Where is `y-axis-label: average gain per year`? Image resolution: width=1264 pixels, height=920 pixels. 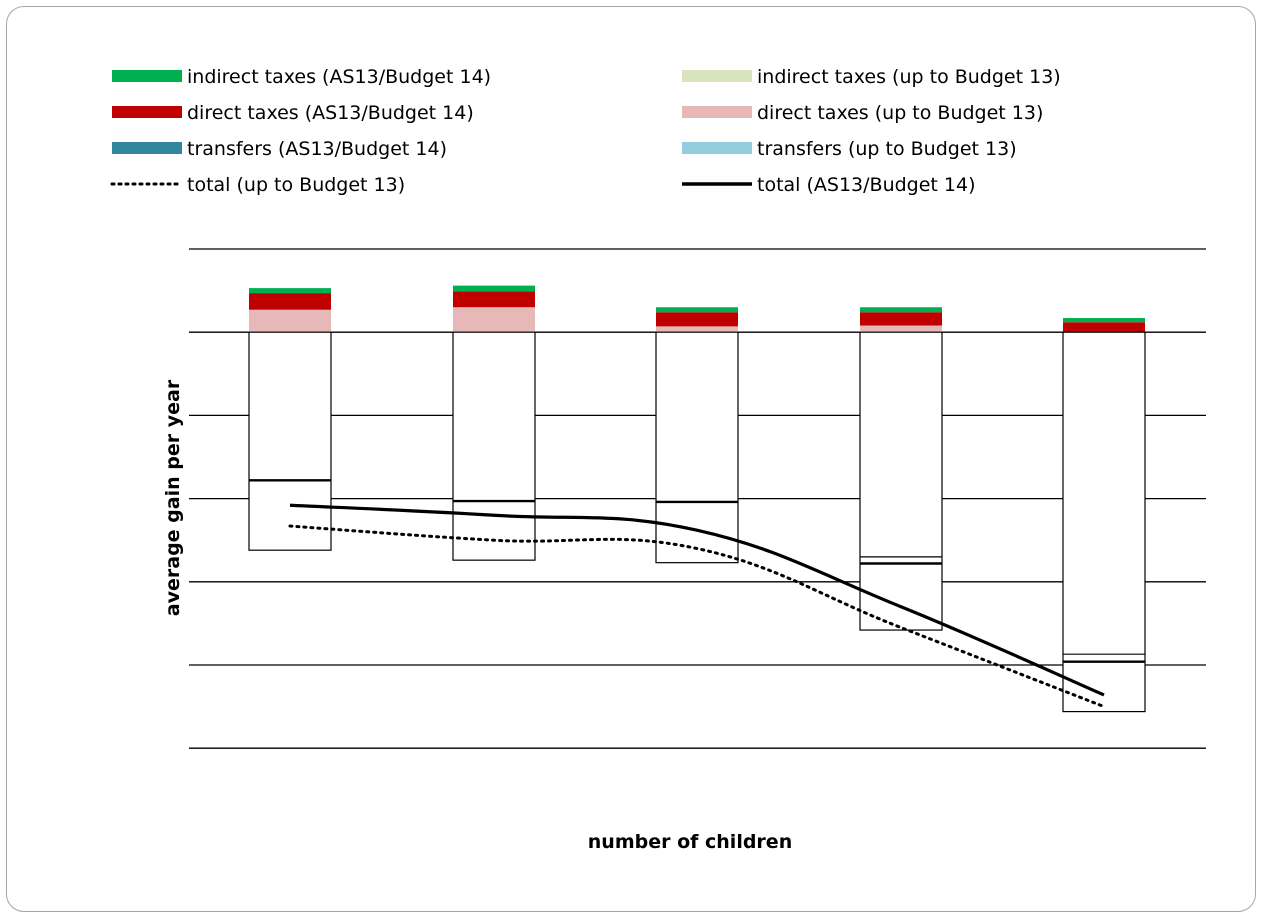 y-axis-label: average gain per year is located at coordinates (173, 497).